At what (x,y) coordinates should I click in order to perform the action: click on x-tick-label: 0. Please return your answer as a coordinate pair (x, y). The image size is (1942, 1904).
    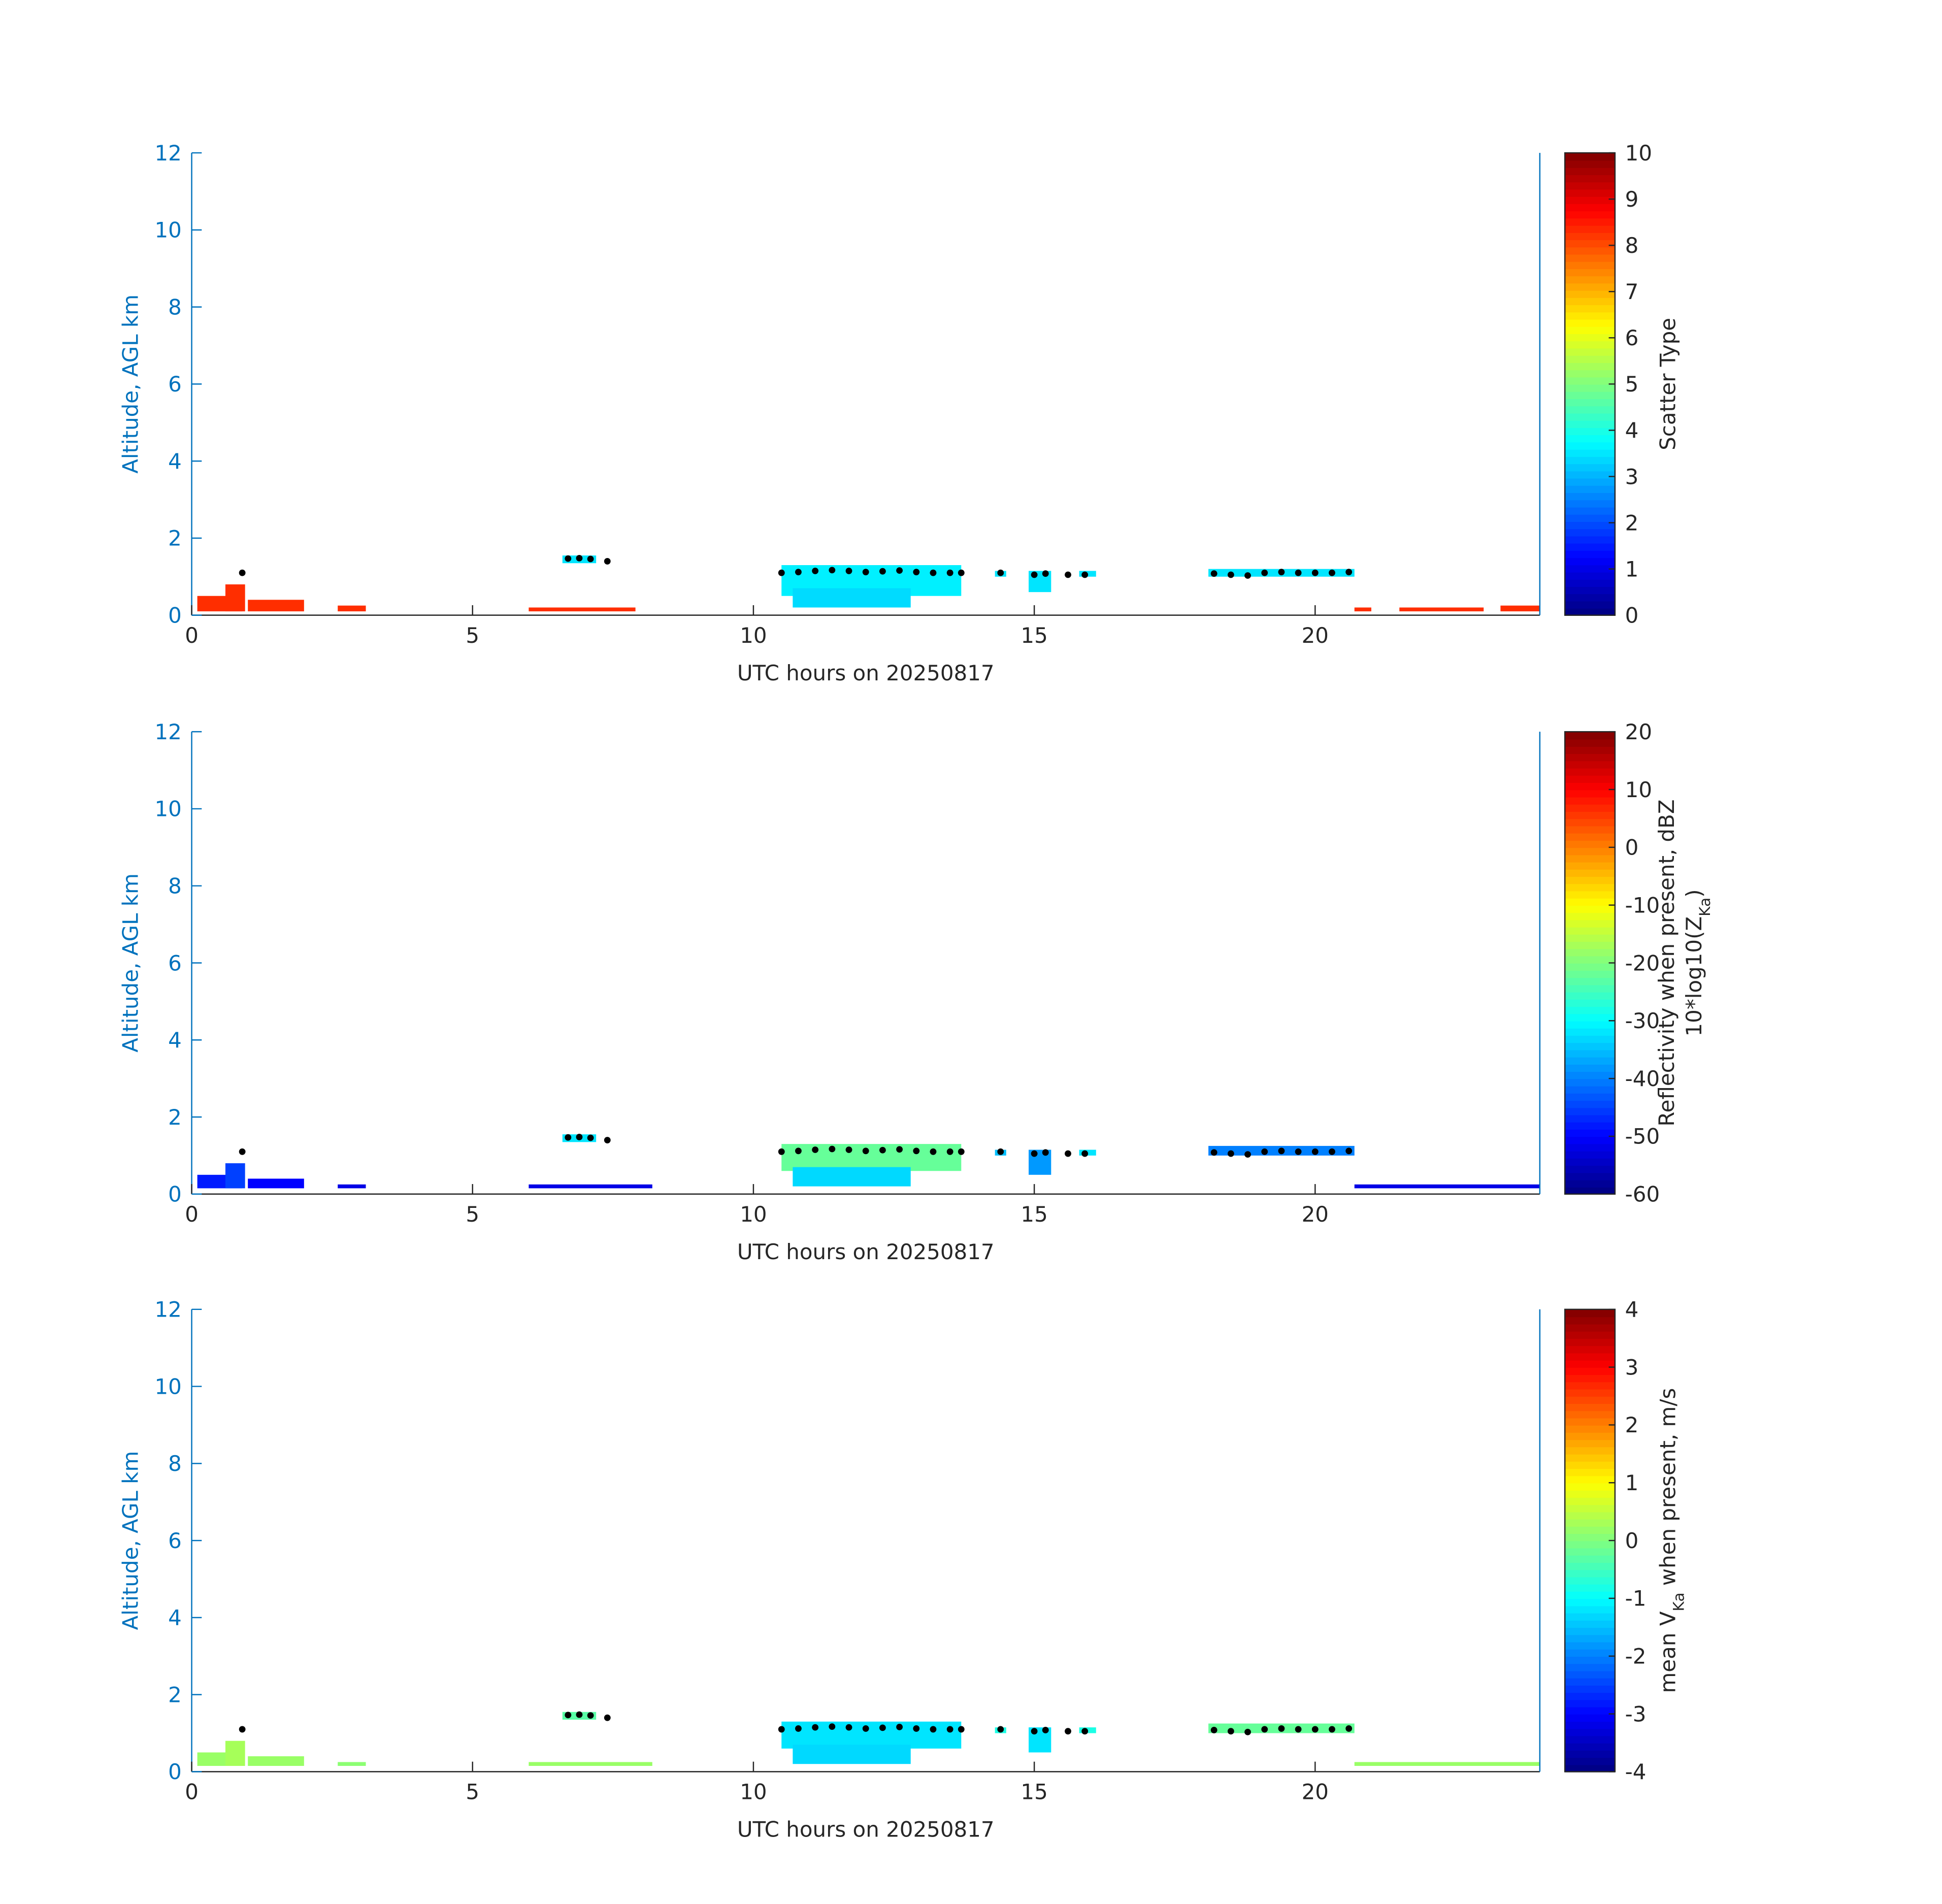
    Looking at the image, I should click on (192, 1792).